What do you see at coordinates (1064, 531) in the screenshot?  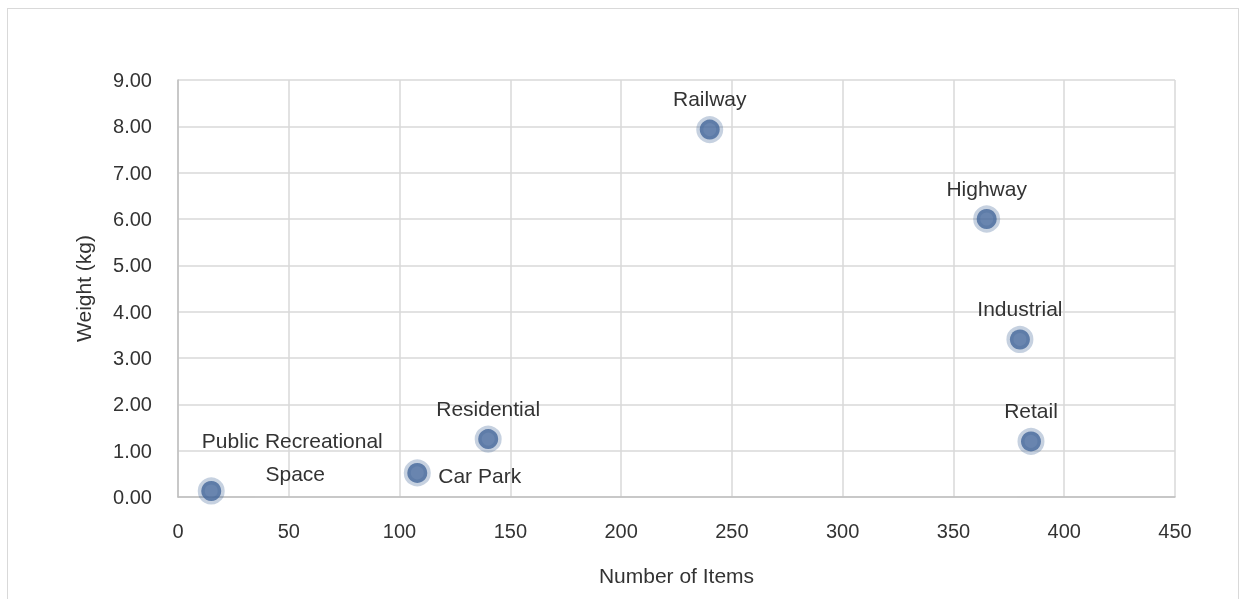 I see `x-tick-label: 400` at bounding box center [1064, 531].